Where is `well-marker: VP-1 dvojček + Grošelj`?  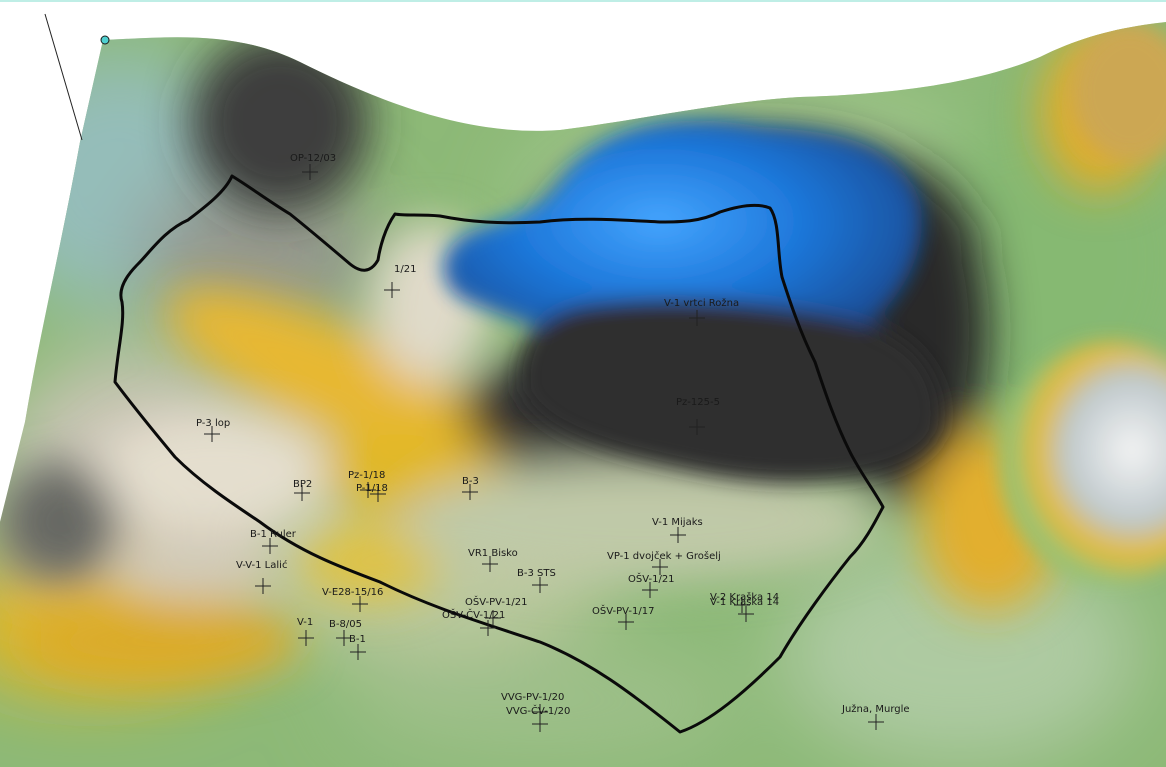
well-marker: VP-1 dvojček + Grošelj is located at coordinates (664, 562).